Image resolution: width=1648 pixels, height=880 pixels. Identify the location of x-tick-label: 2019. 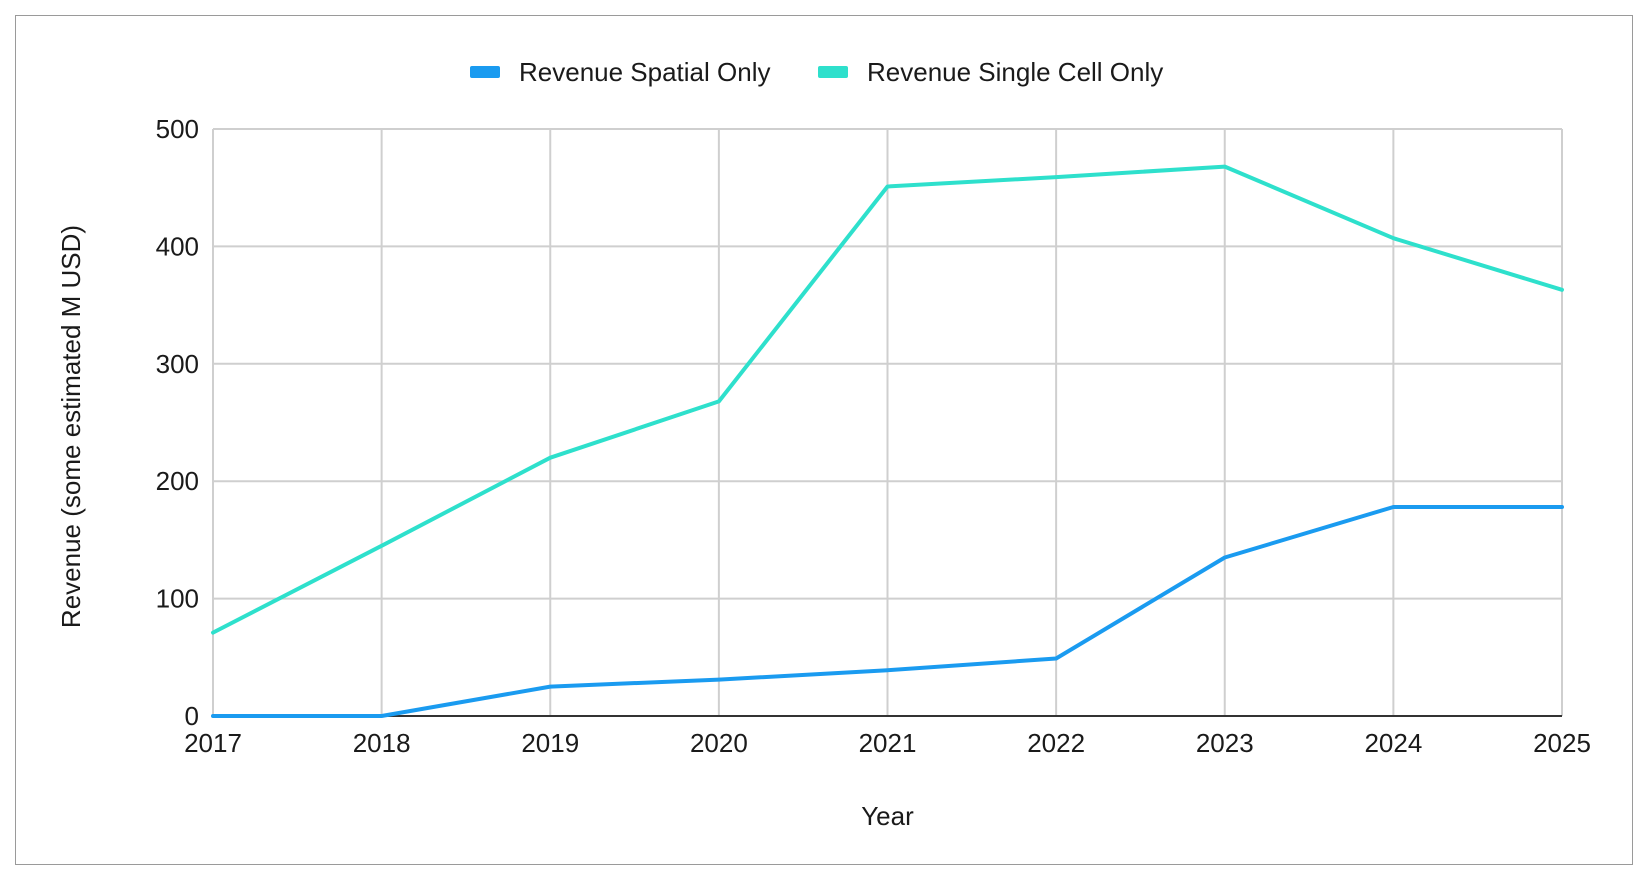
(550, 743).